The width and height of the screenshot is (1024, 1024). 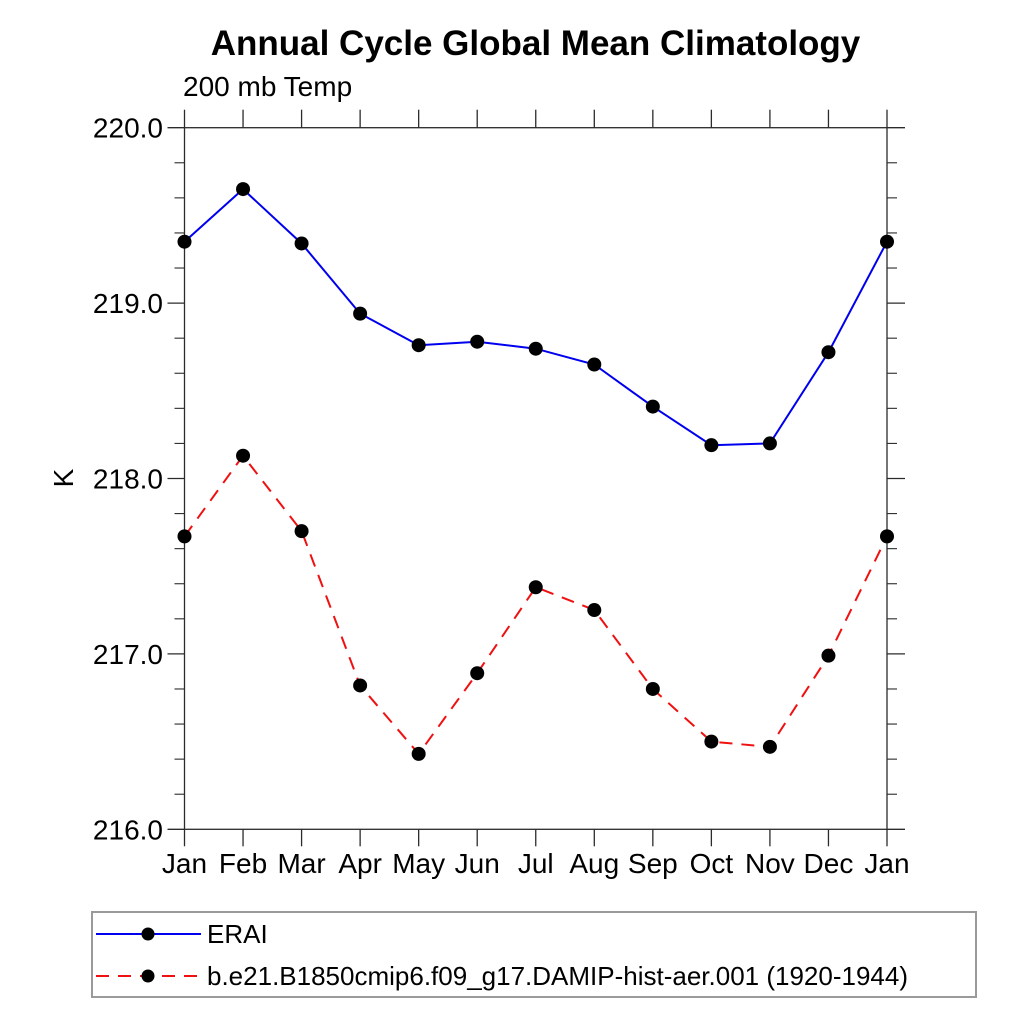 I want to click on x-tick-label: Apr, so click(x=360, y=863).